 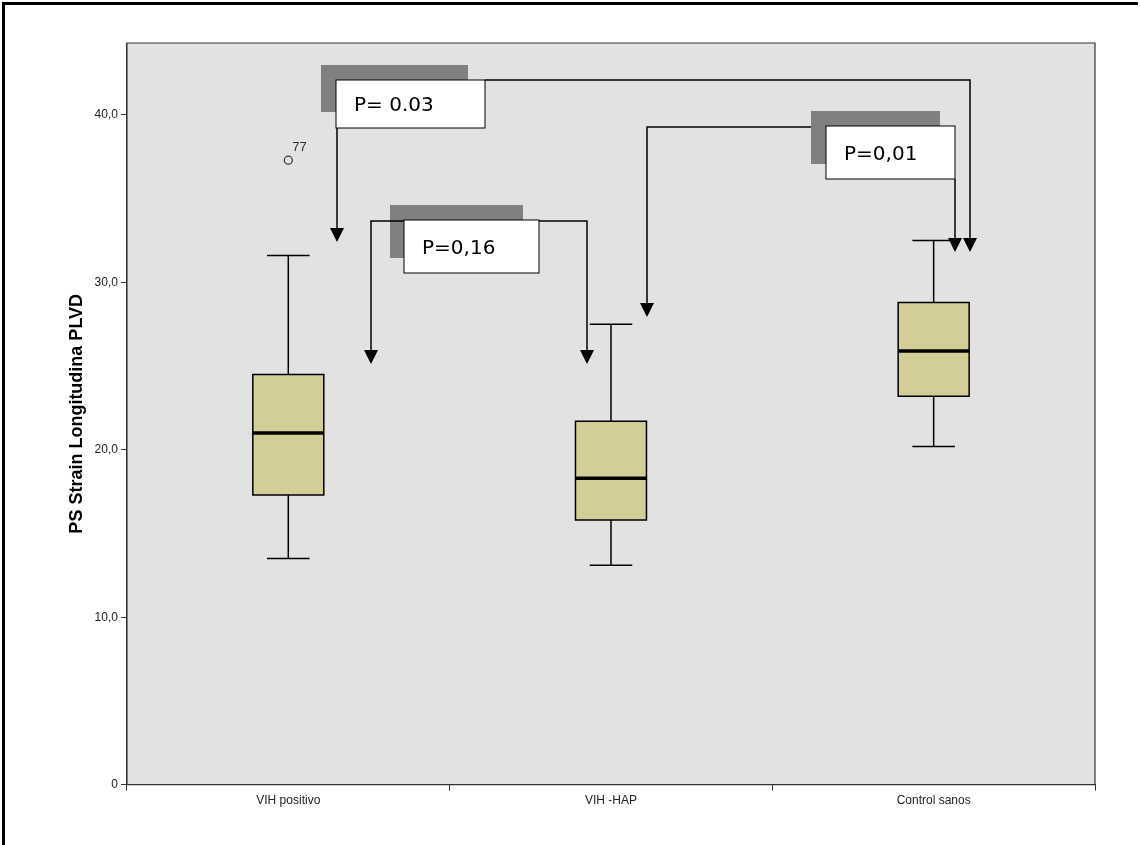 I want to click on y-tick-label: 30,0, so click(x=106, y=281).